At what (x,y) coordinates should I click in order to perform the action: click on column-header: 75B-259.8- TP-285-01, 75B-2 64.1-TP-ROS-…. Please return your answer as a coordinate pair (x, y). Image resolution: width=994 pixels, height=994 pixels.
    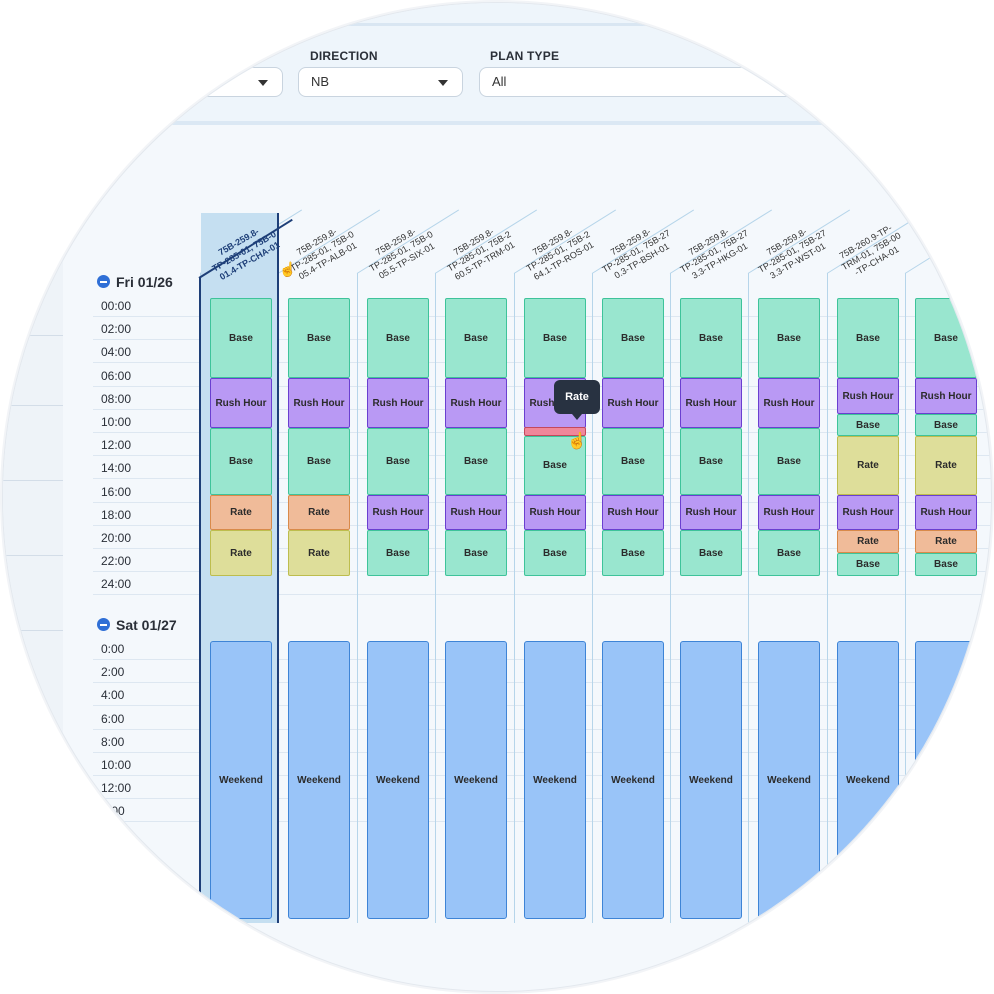
    Looking at the image, I should click on (560, 254).